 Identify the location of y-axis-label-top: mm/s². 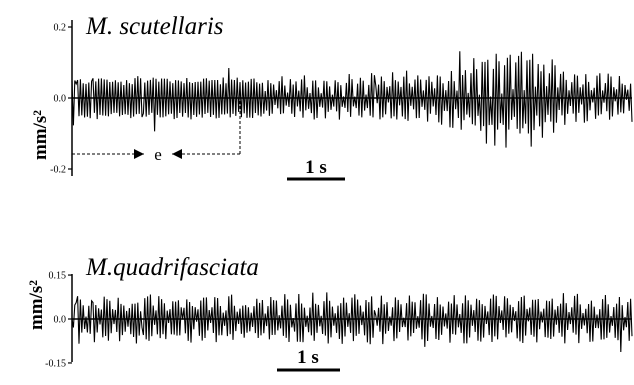
(40, 135).